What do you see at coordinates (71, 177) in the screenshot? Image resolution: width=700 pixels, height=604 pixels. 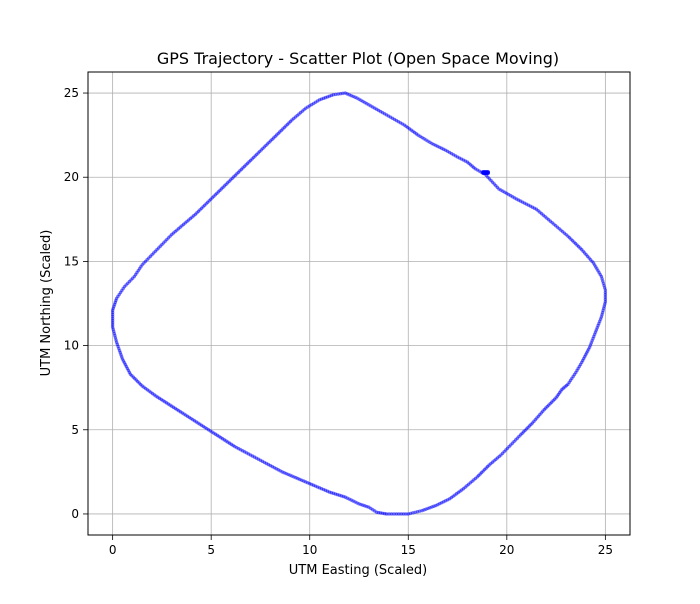 I see `y-tick-label: 20` at bounding box center [71, 177].